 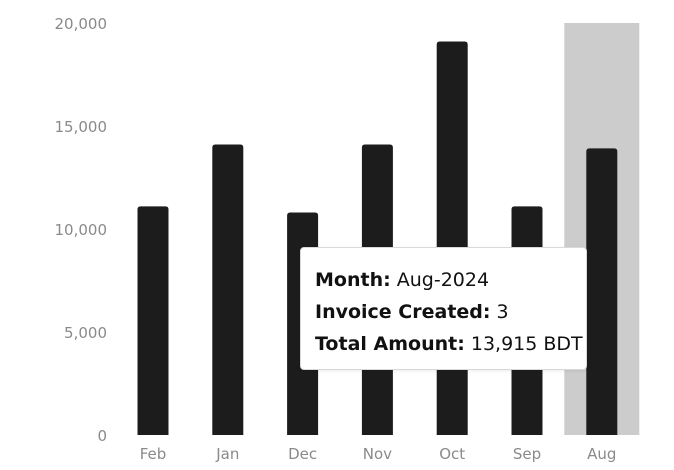 I want to click on y-tick-label: 15,000, so click(x=81, y=127).